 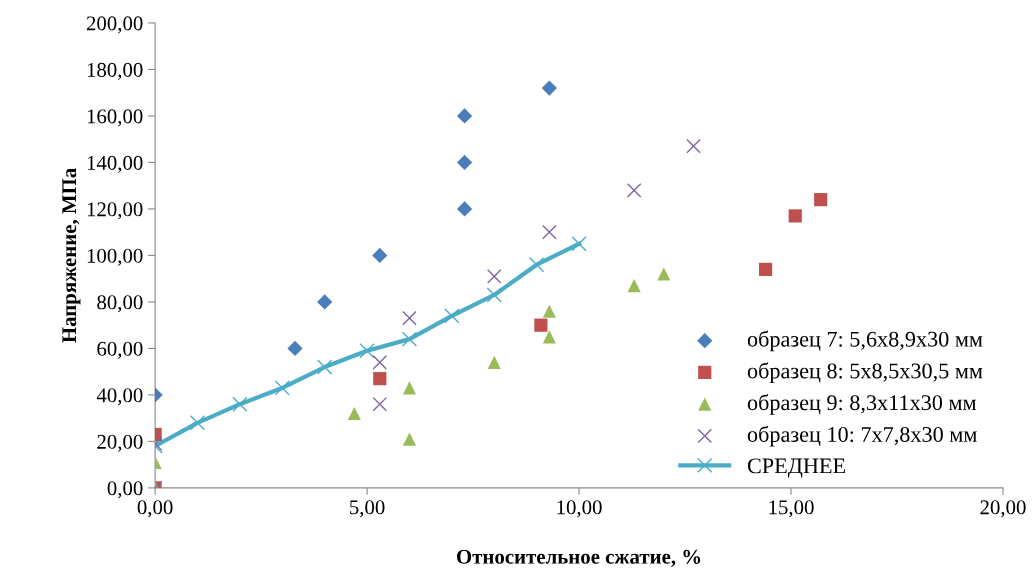 I want to click on legend-label: образец 9: 8,3х11х30 мм, so click(x=862, y=404).